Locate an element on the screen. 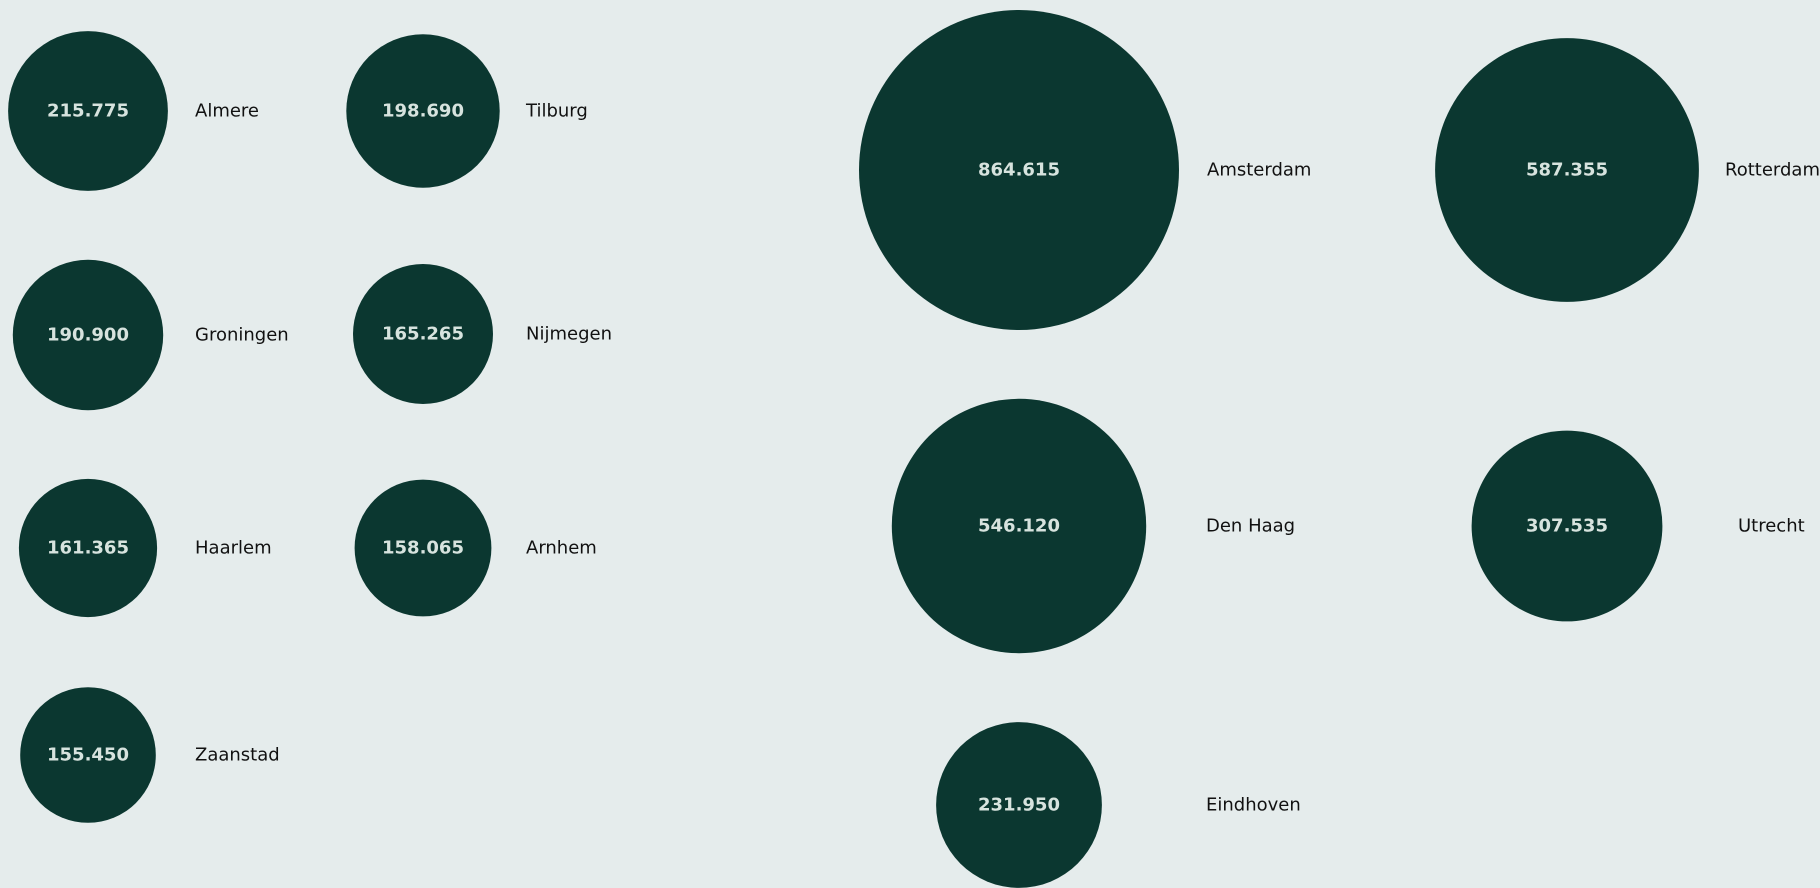  bubble-rotterdam is located at coordinates (1567, 170).